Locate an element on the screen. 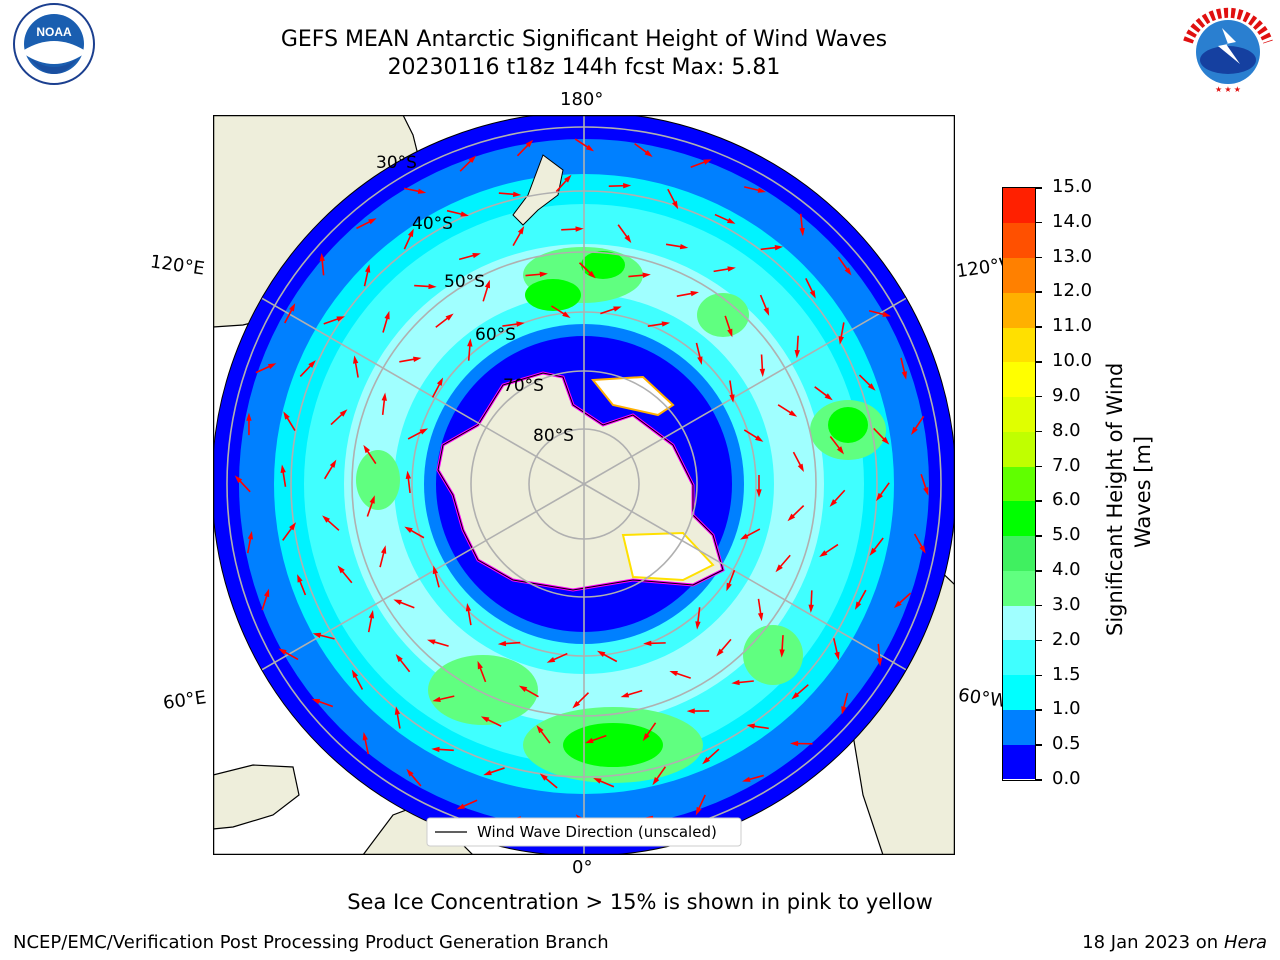  colorbar-tick-label: 11.0 is located at coordinates (1072, 326).